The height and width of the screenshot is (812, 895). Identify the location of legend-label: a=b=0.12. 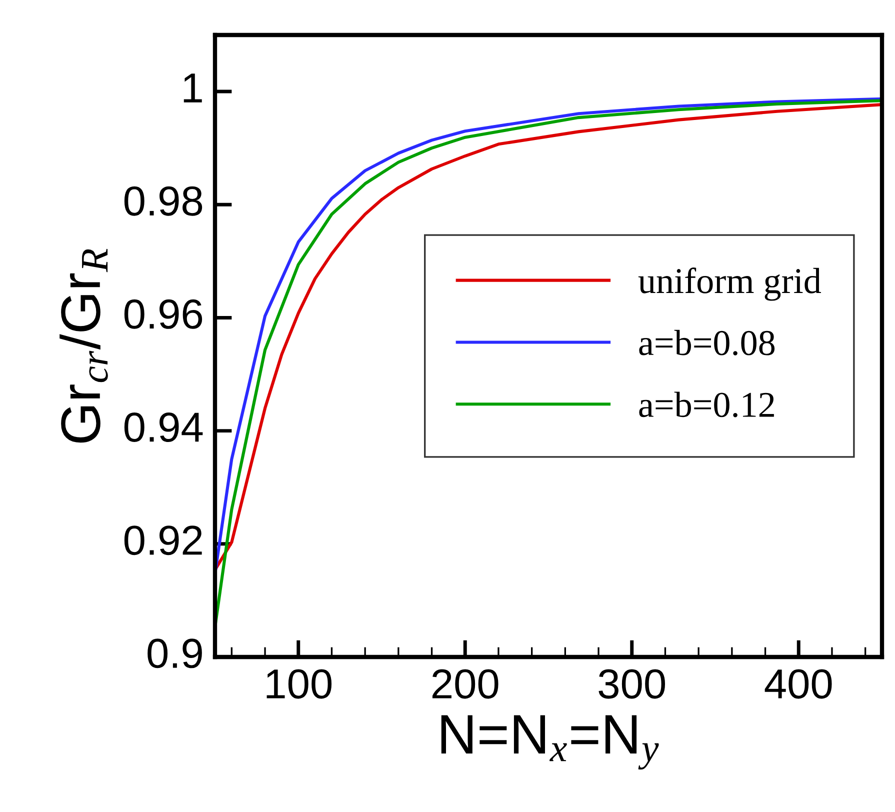
(706, 405).